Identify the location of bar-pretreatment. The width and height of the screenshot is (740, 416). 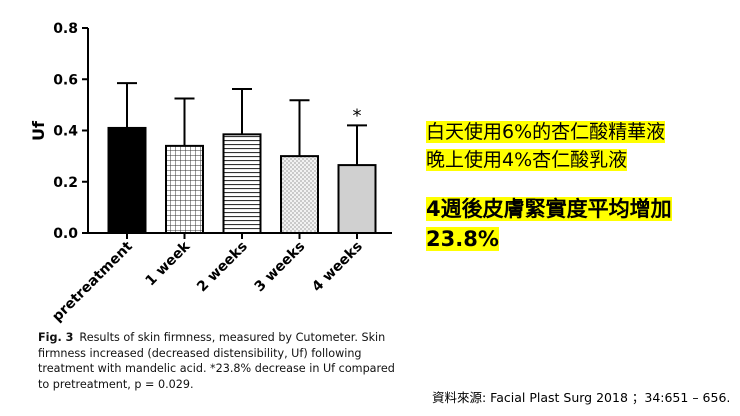
(127, 180).